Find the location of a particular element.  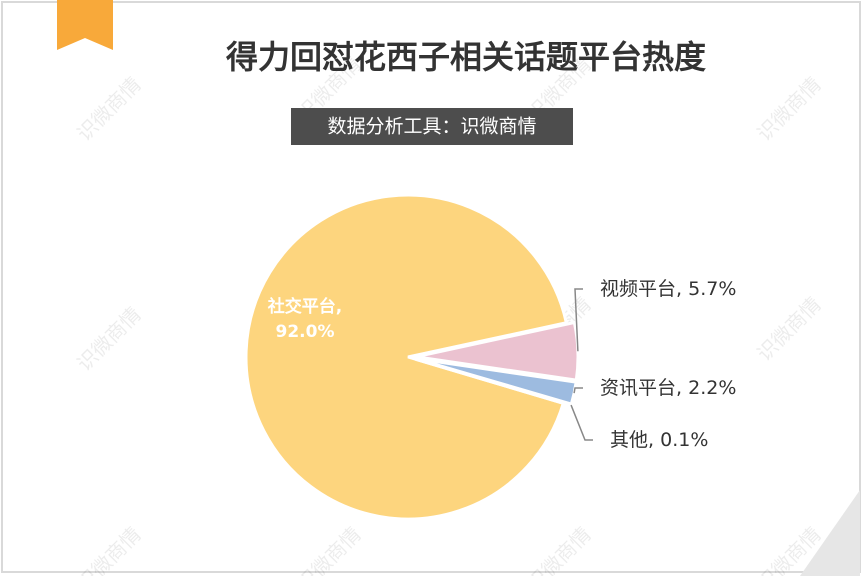

page-curl is located at coordinates (830, 533).